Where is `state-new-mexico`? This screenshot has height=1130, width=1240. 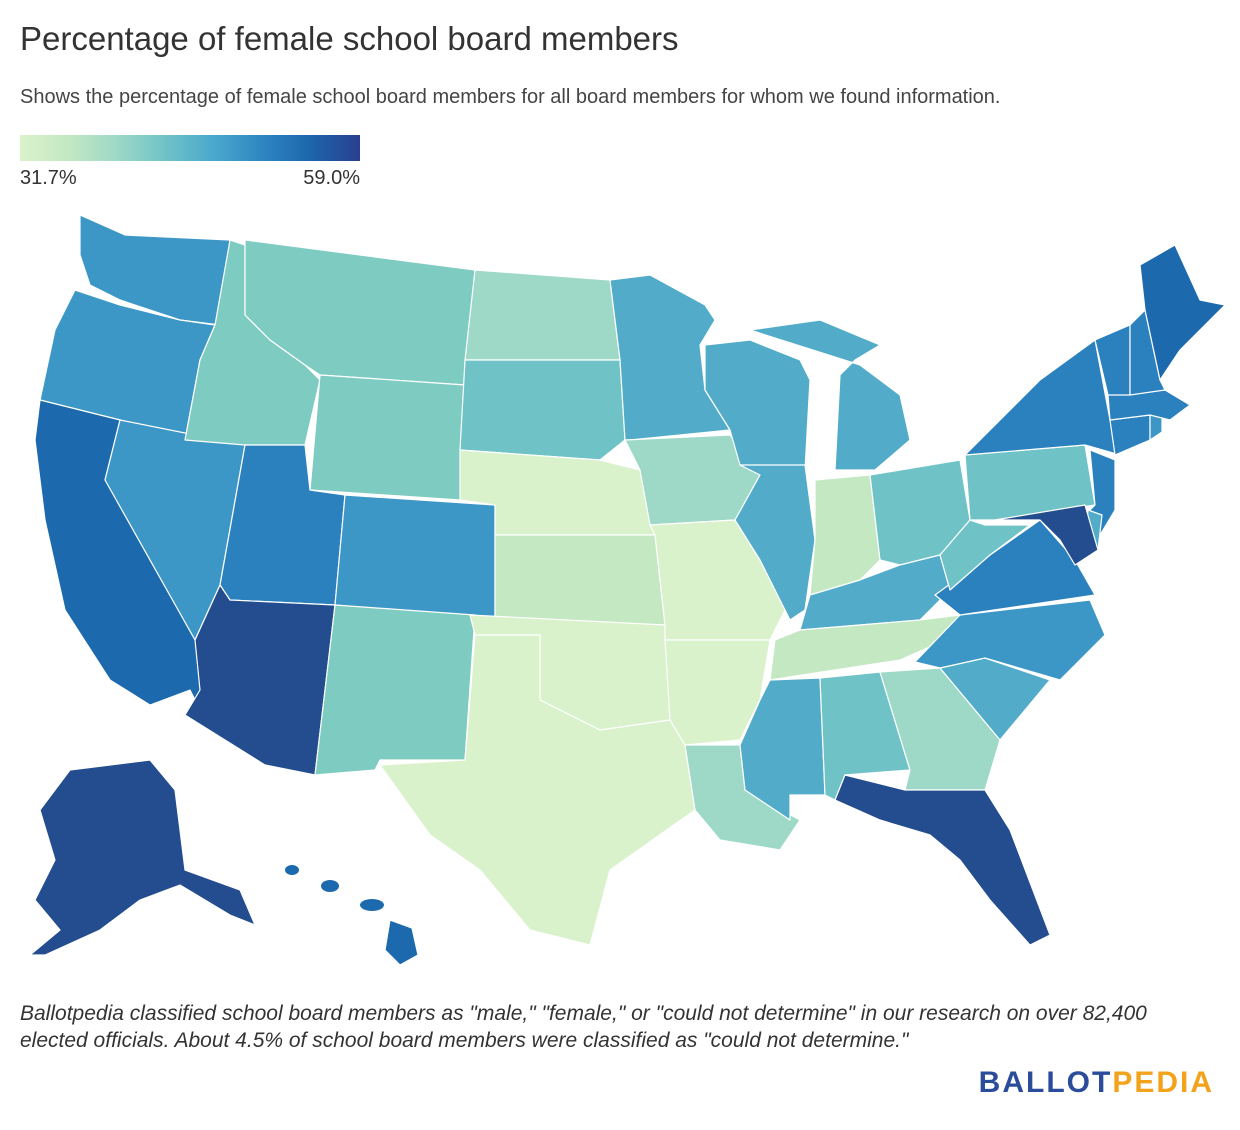
state-new-mexico is located at coordinates (395, 690).